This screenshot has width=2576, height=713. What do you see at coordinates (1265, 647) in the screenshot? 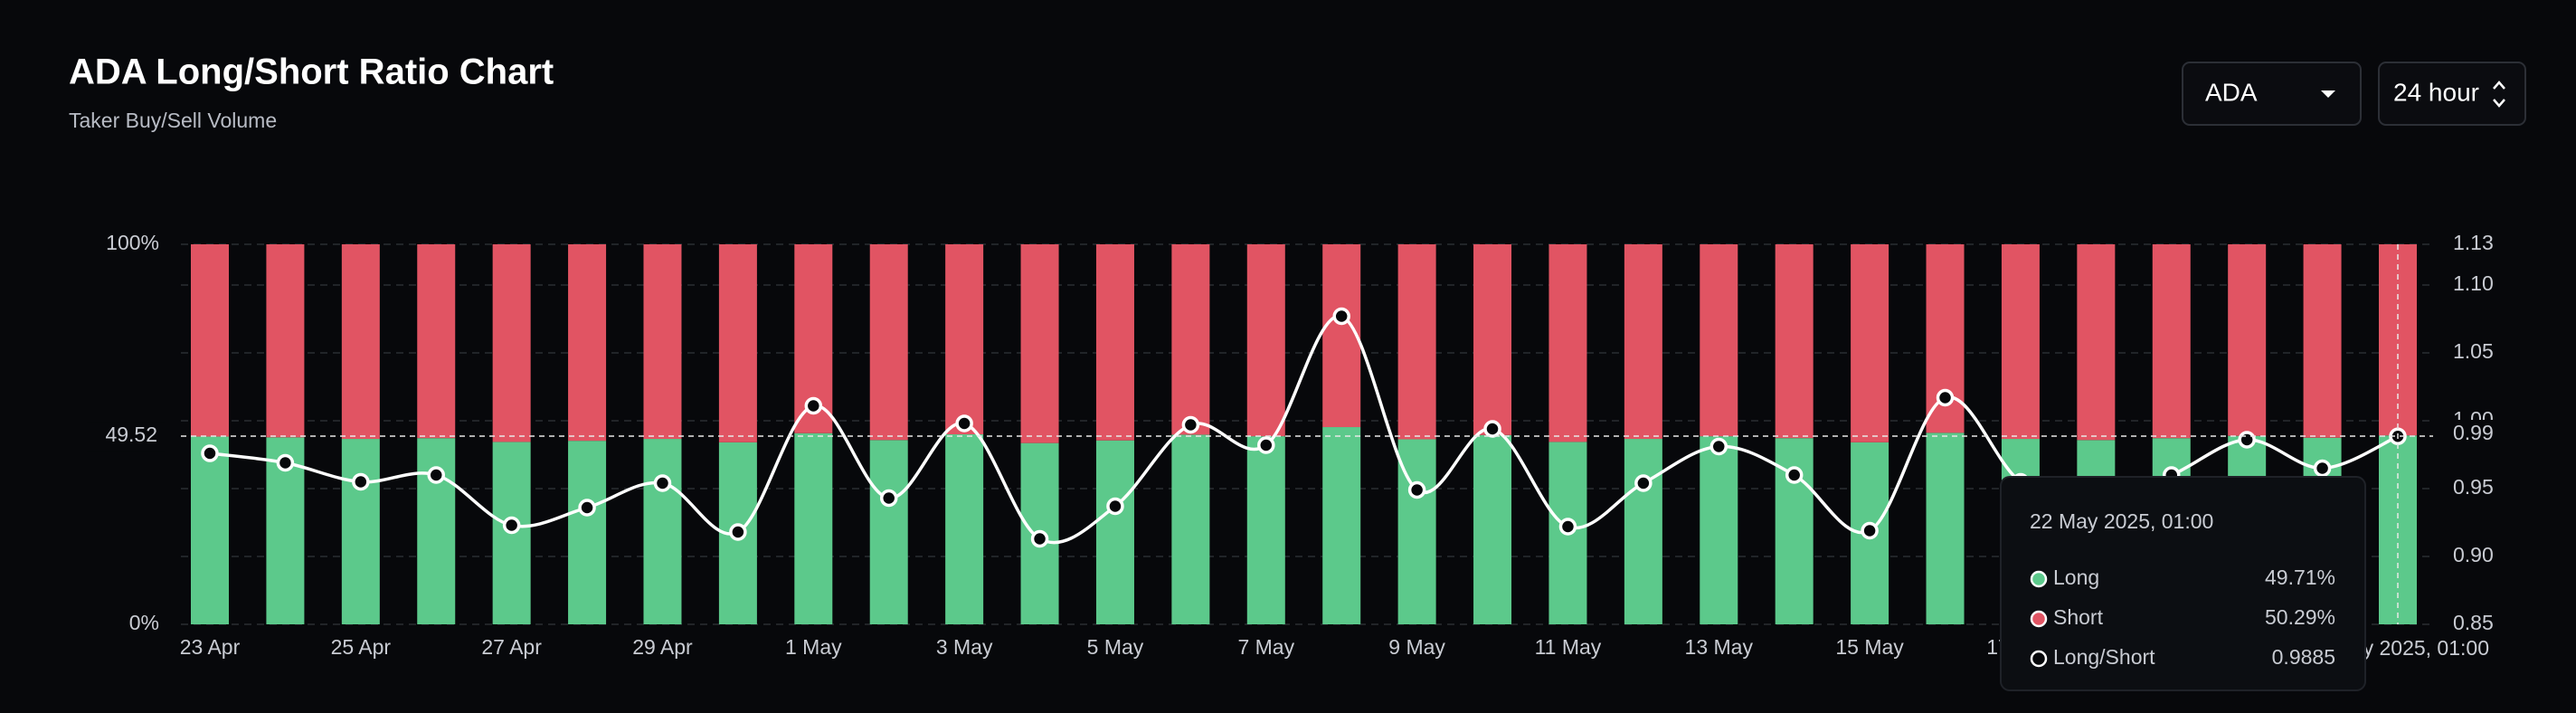
I see `x-tick-label: 7 May` at bounding box center [1265, 647].